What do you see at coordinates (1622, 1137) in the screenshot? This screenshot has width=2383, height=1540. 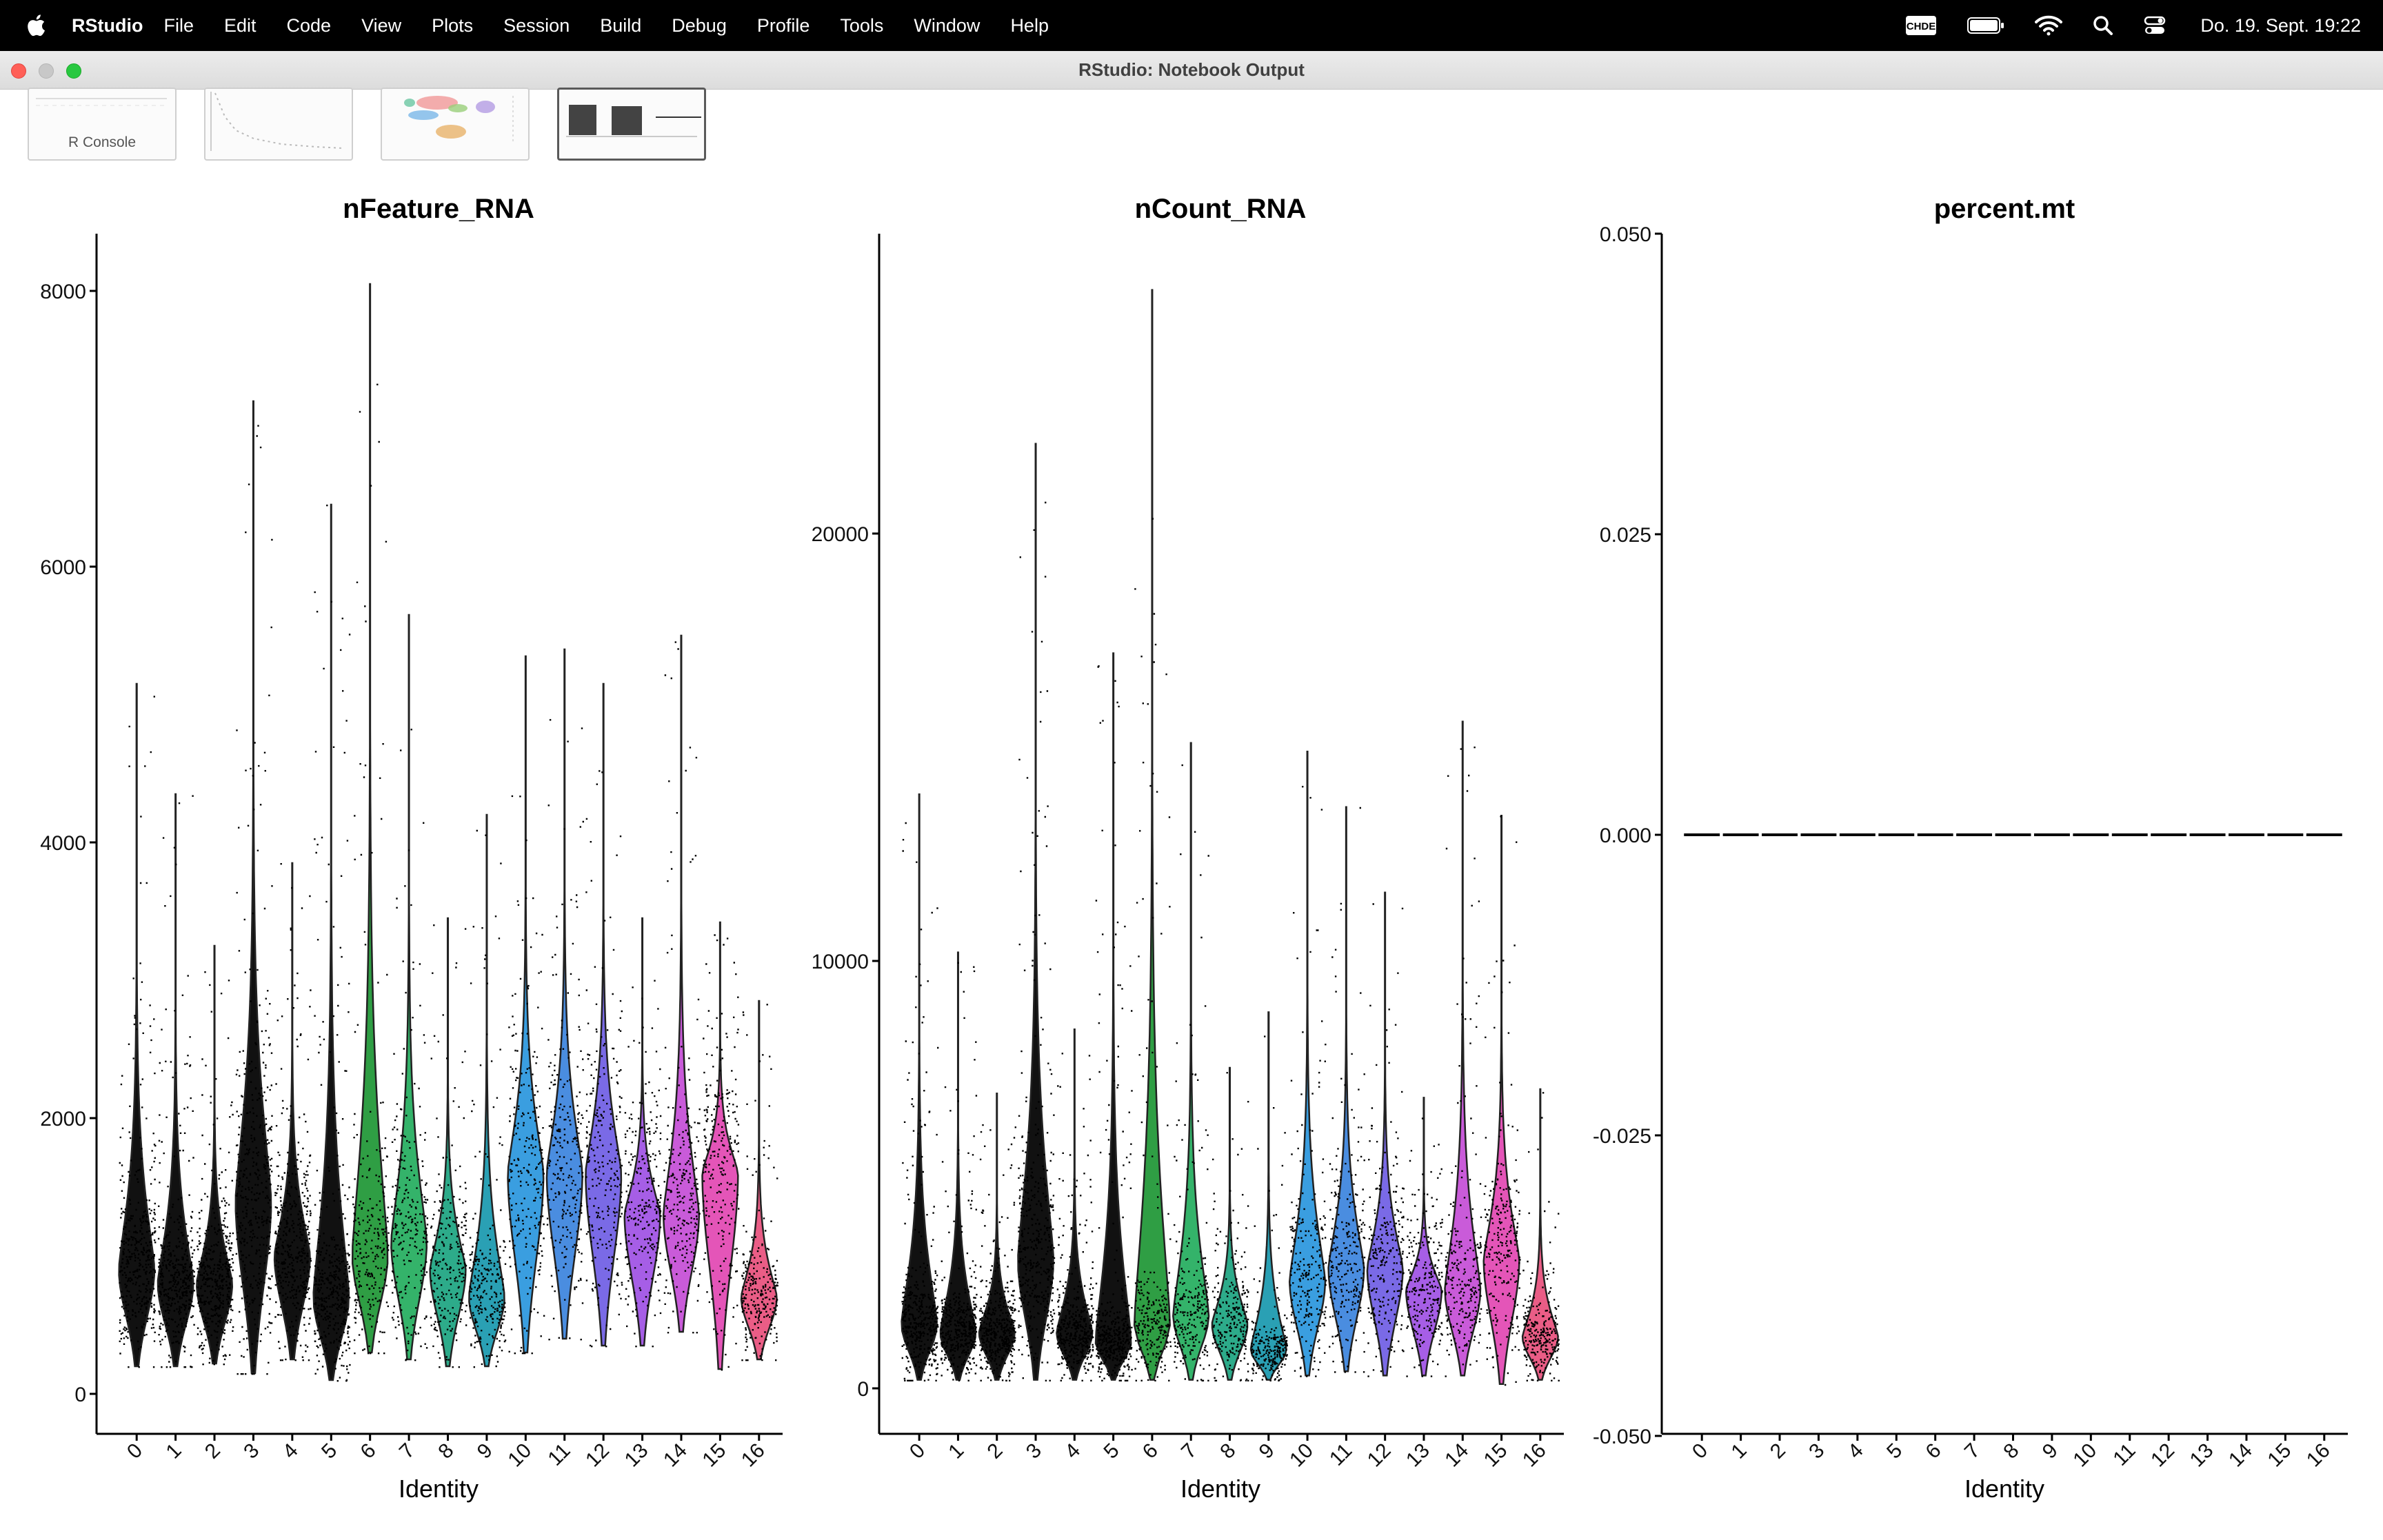 I see `y-tick-label: -0.025` at bounding box center [1622, 1137].